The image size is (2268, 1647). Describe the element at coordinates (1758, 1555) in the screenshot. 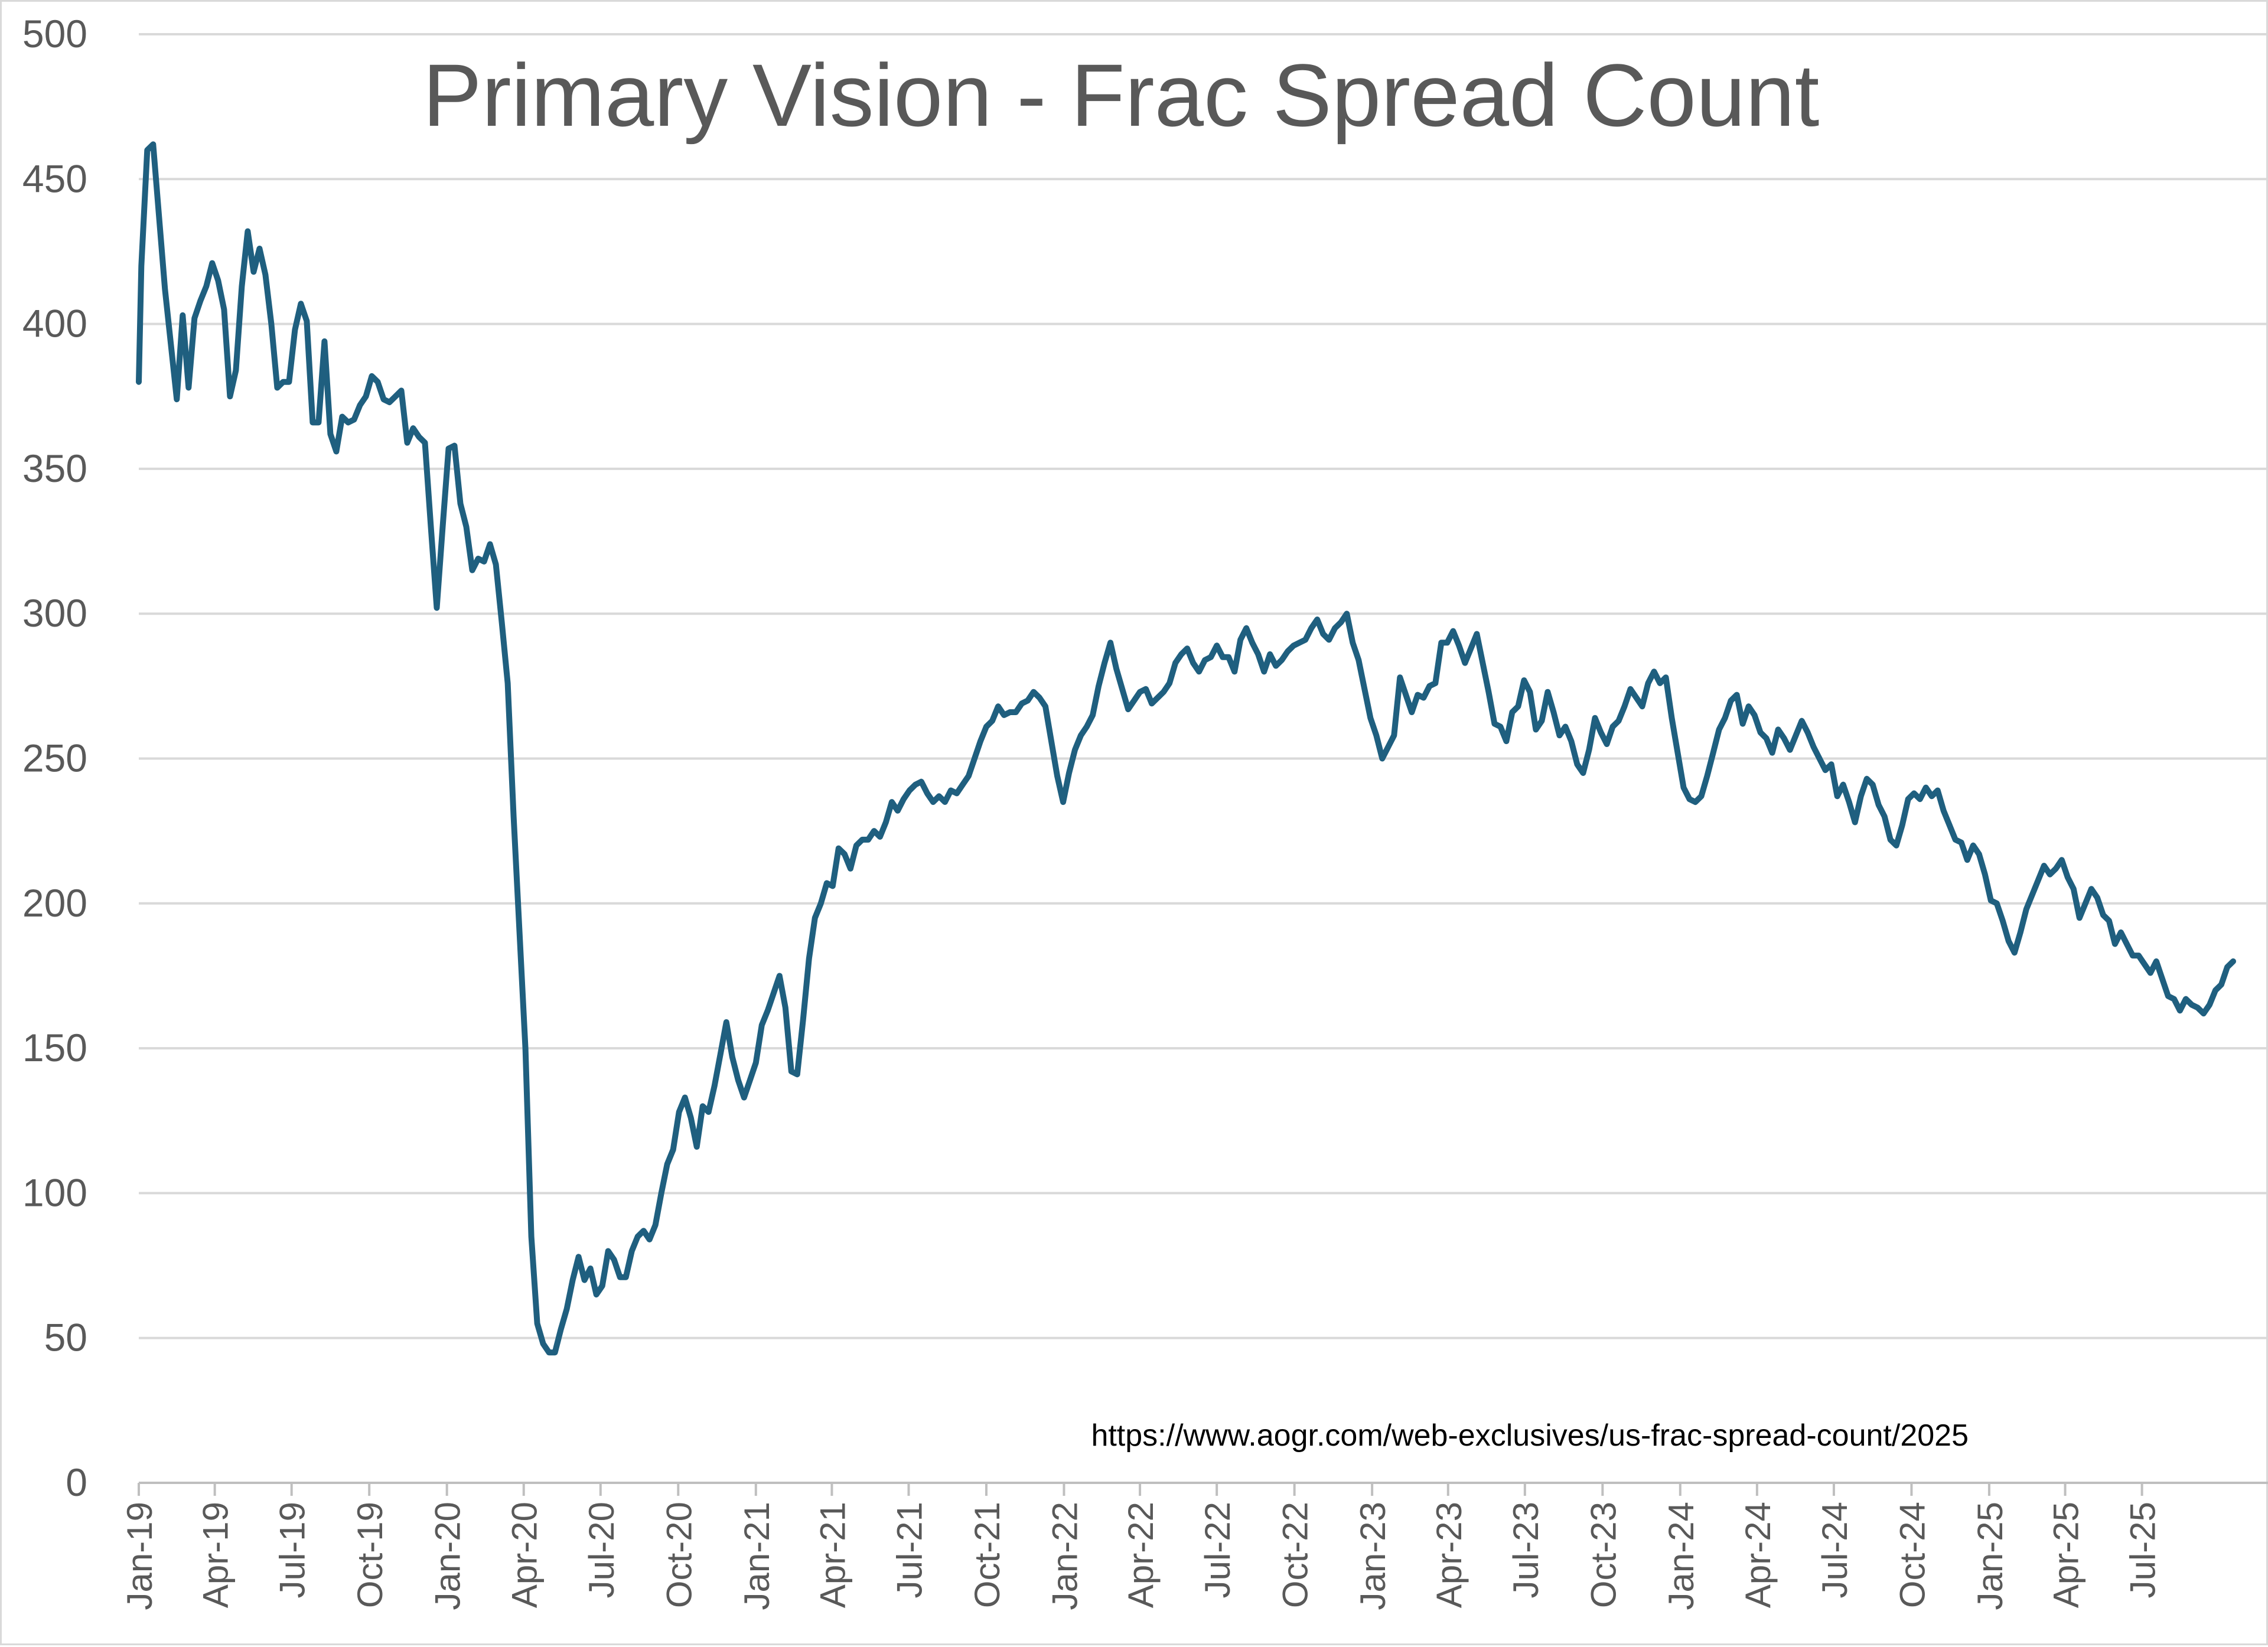

I see `x-tick-label: Apr-24` at that location.